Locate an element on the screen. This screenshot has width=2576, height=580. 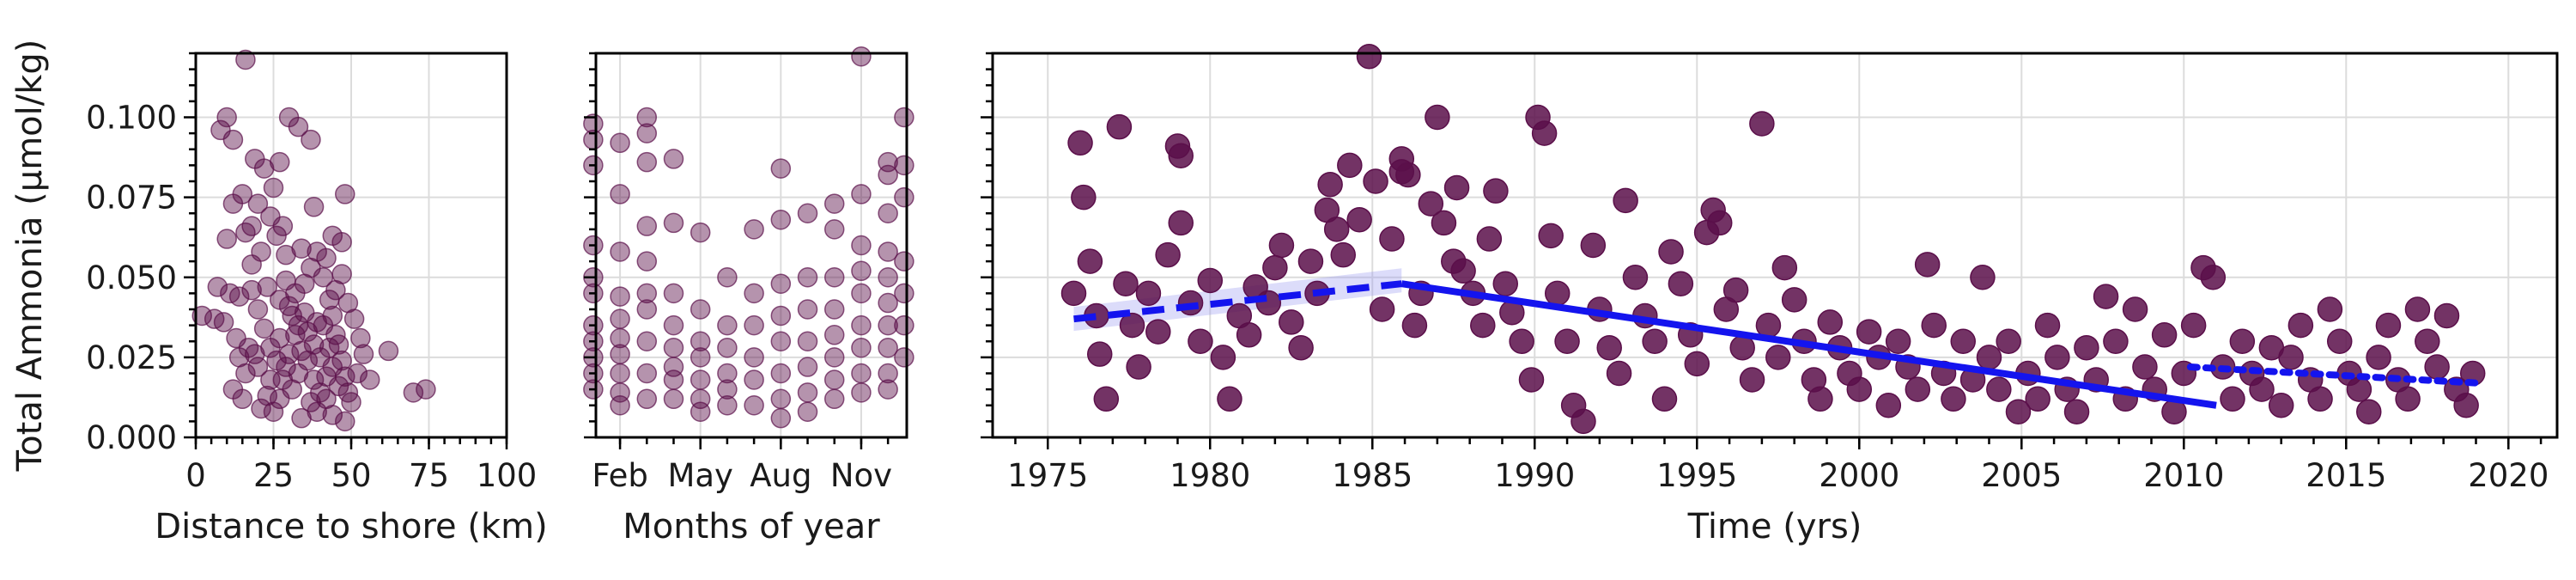
x-tick-label: 2015 is located at coordinates (2346, 475).